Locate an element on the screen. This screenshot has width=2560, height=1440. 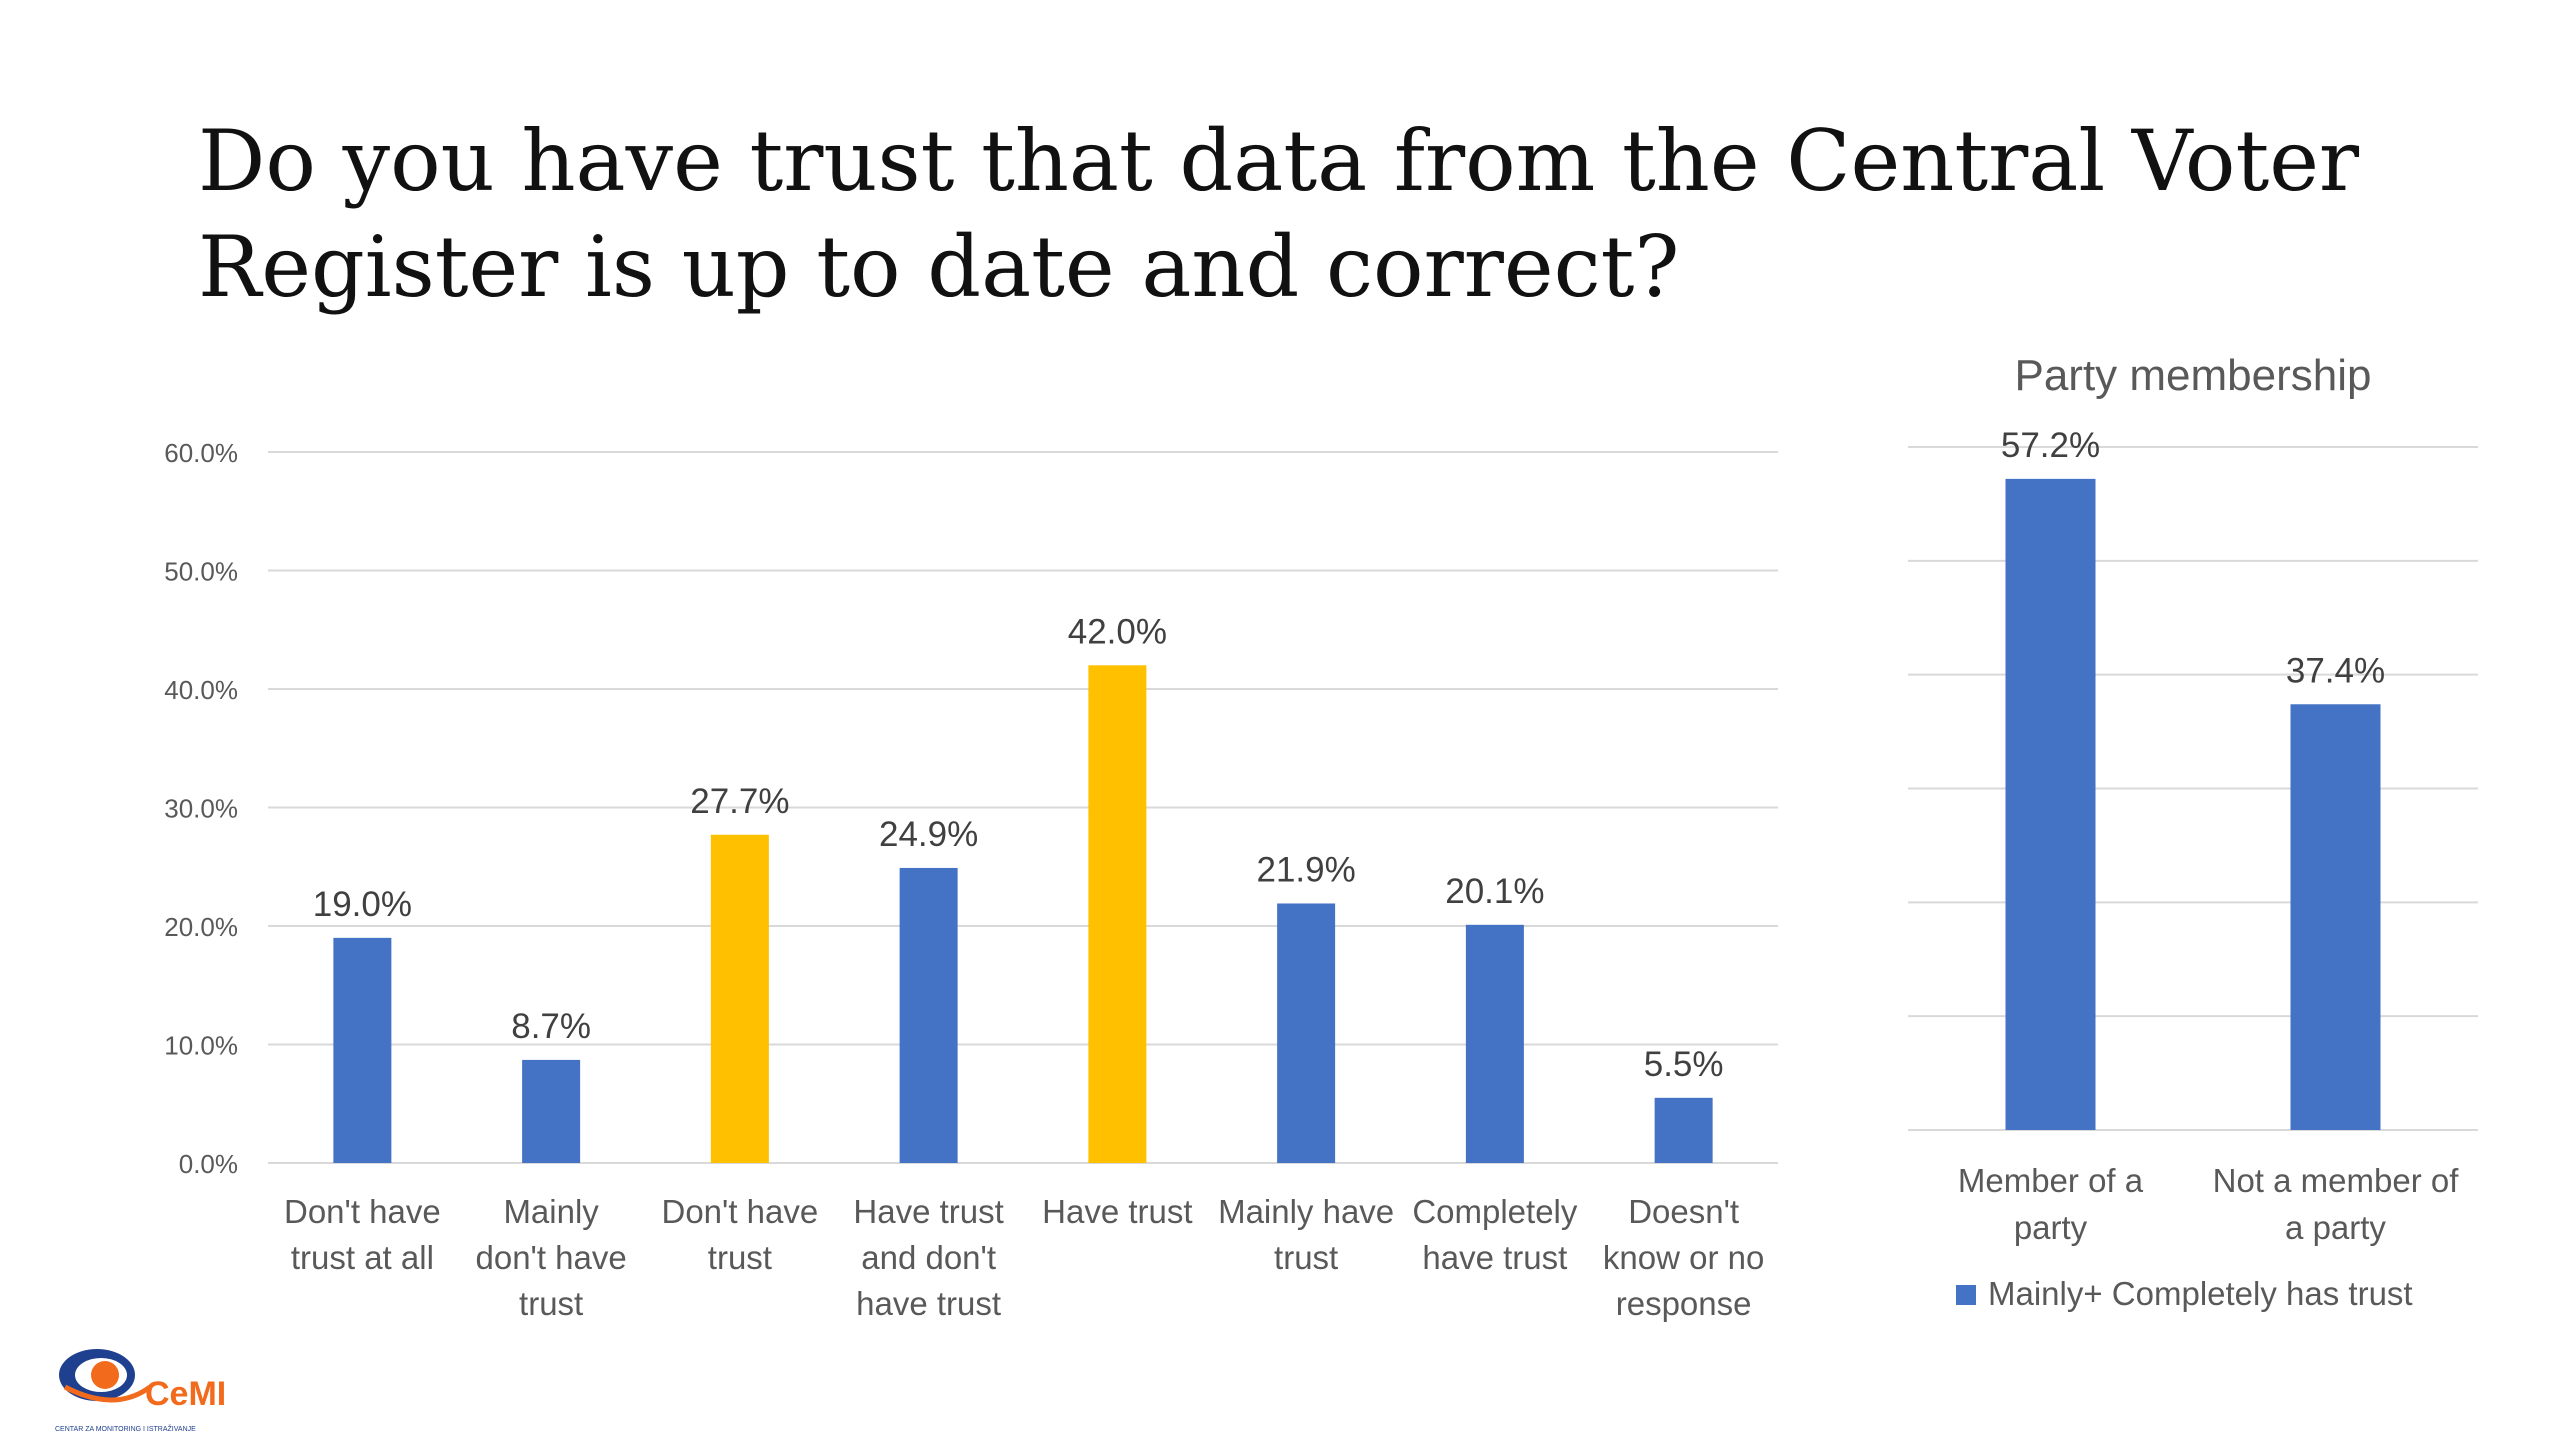
data-label: 21.9% is located at coordinates (1306, 869).